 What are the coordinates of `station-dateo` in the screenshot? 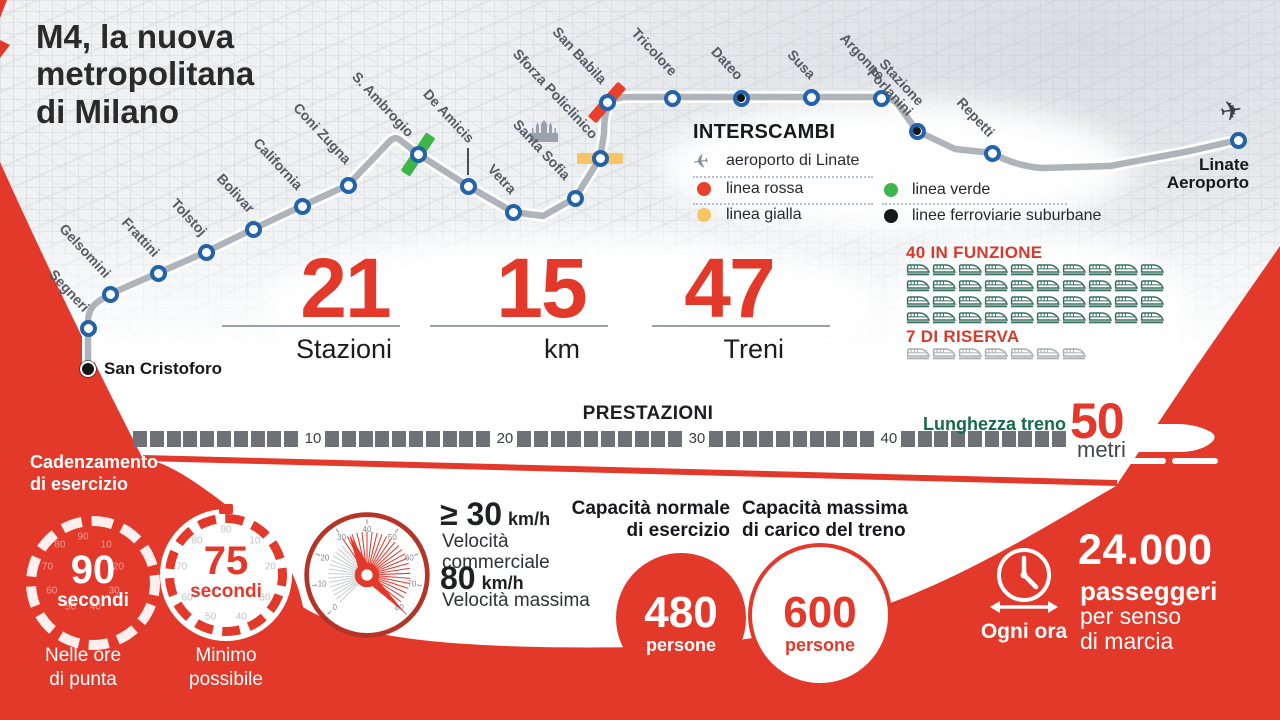 It's located at (741, 98).